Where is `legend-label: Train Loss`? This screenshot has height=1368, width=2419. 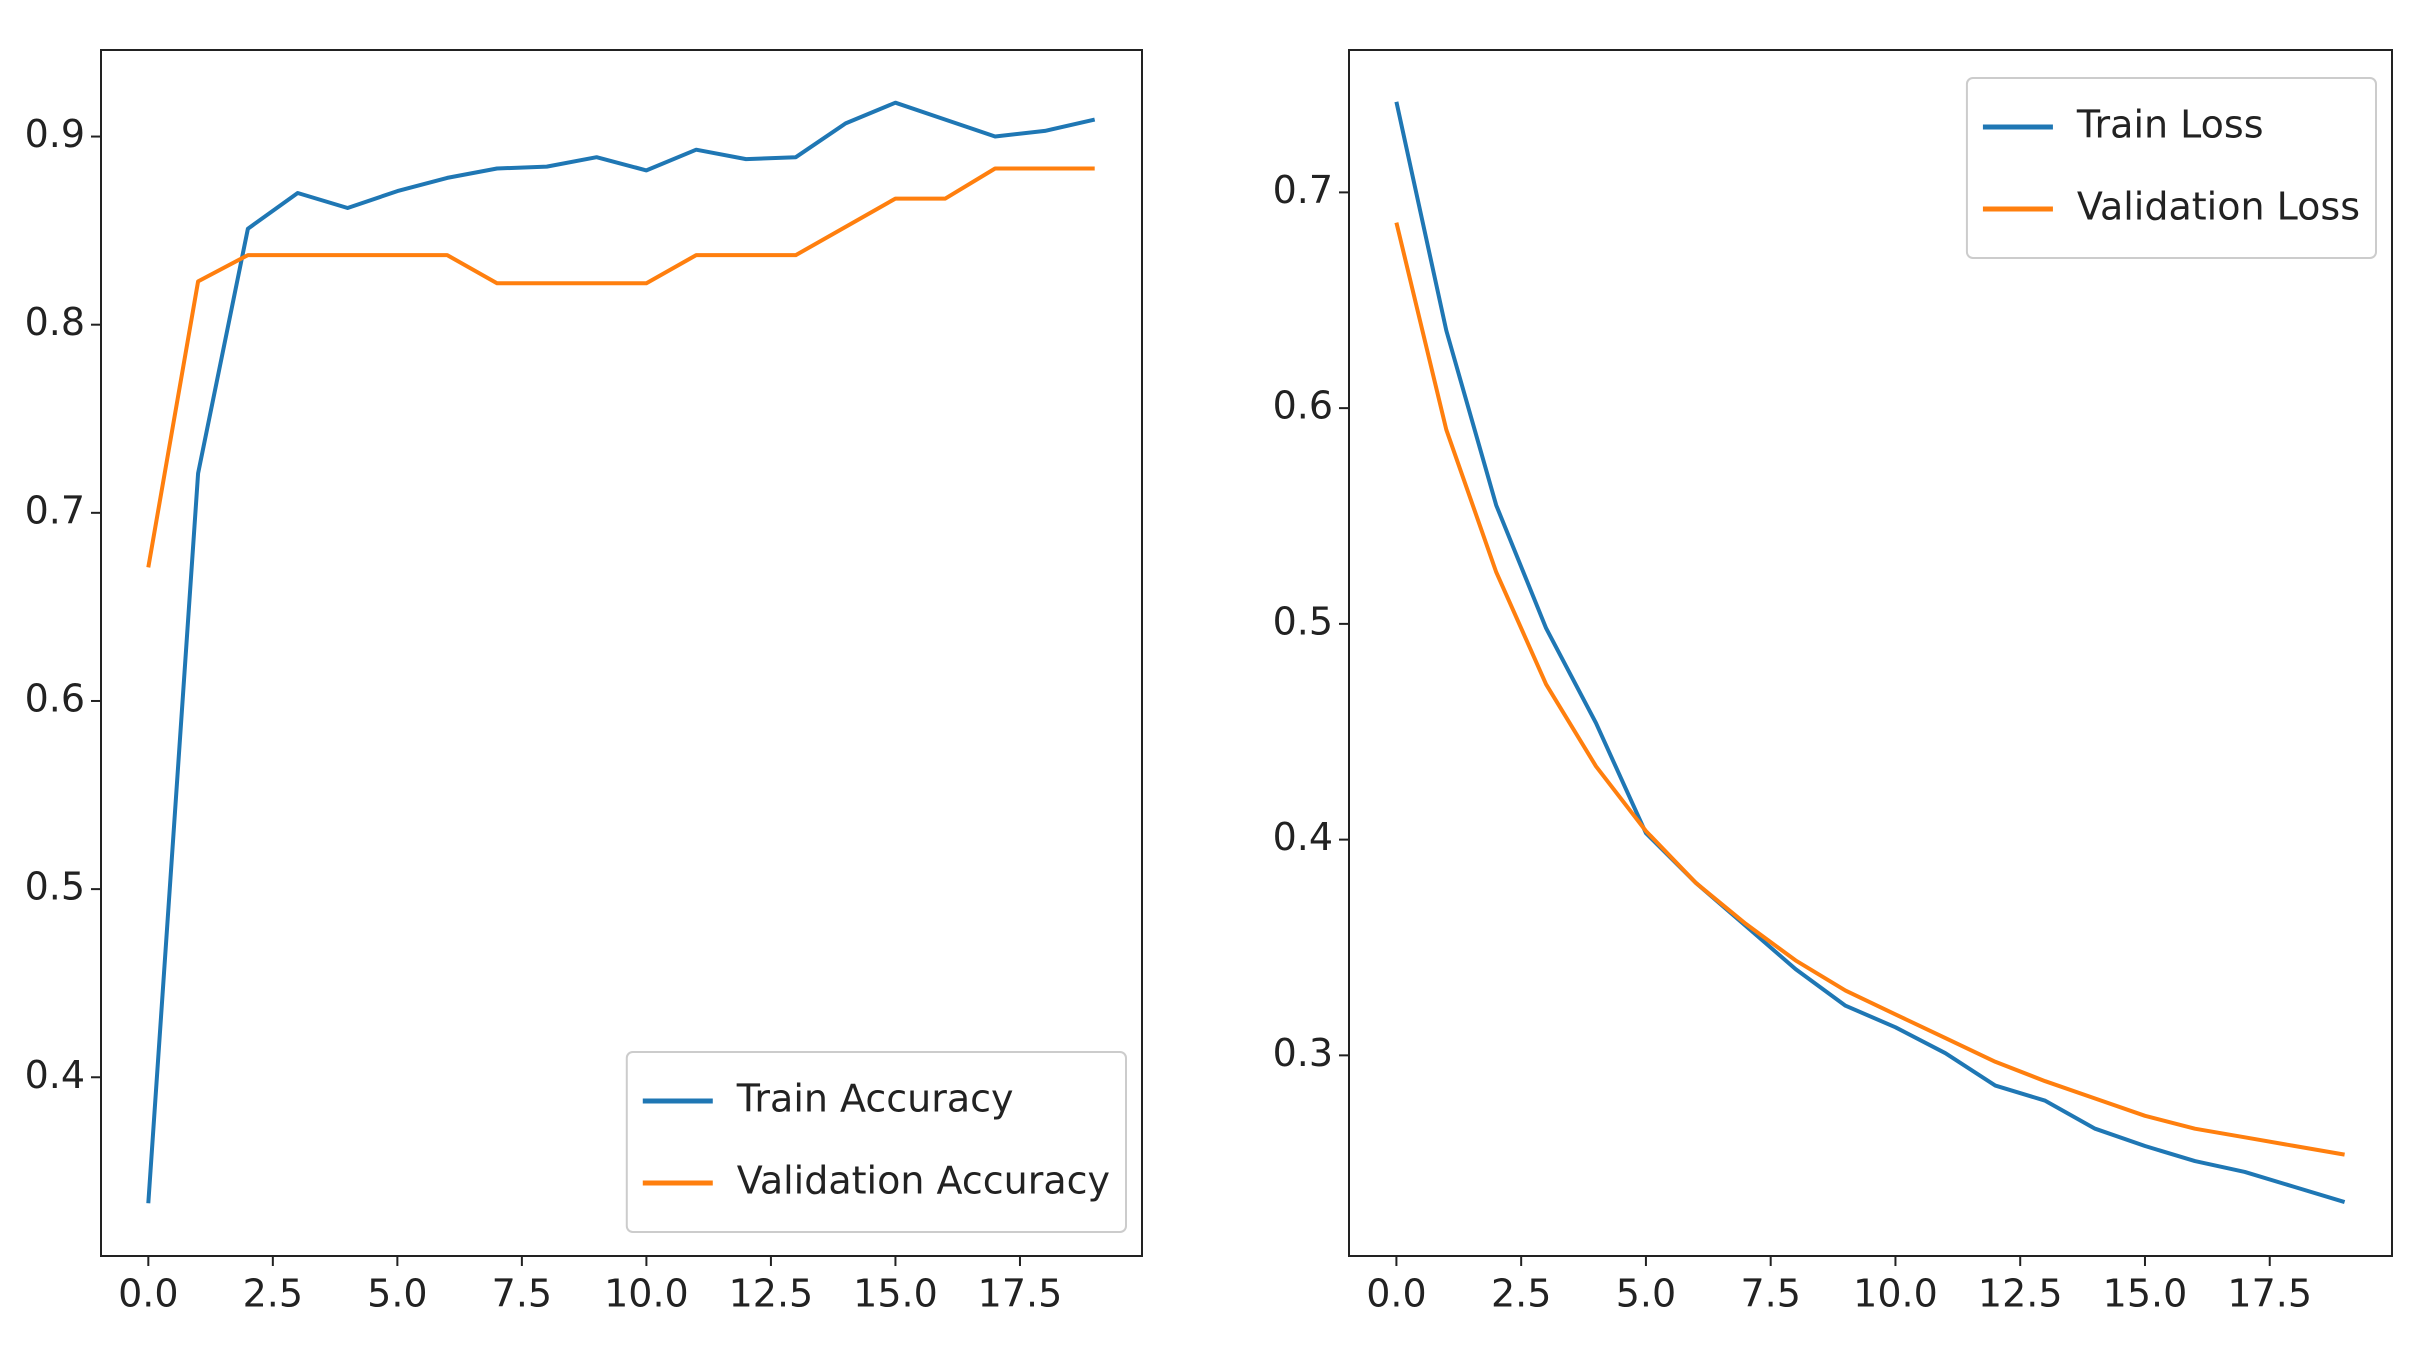 legend-label: Train Loss is located at coordinates (2170, 125).